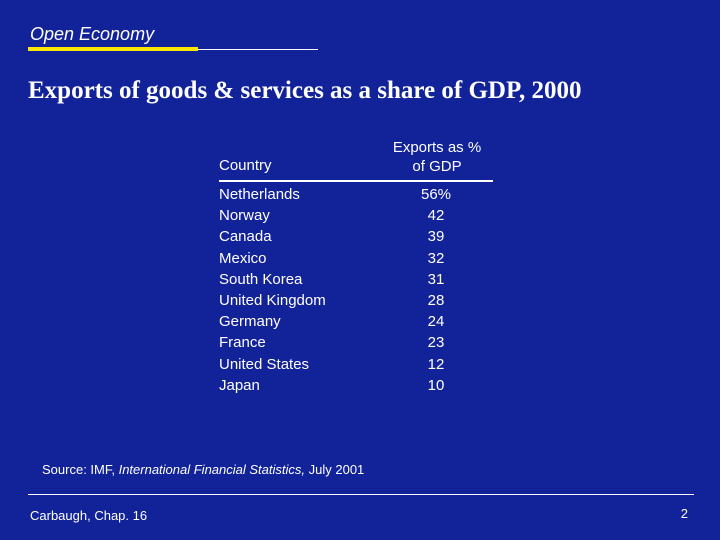 The width and height of the screenshot is (720, 540). What do you see at coordinates (436, 322) in the screenshot?
I see `export-share: 24` at bounding box center [436, 322].